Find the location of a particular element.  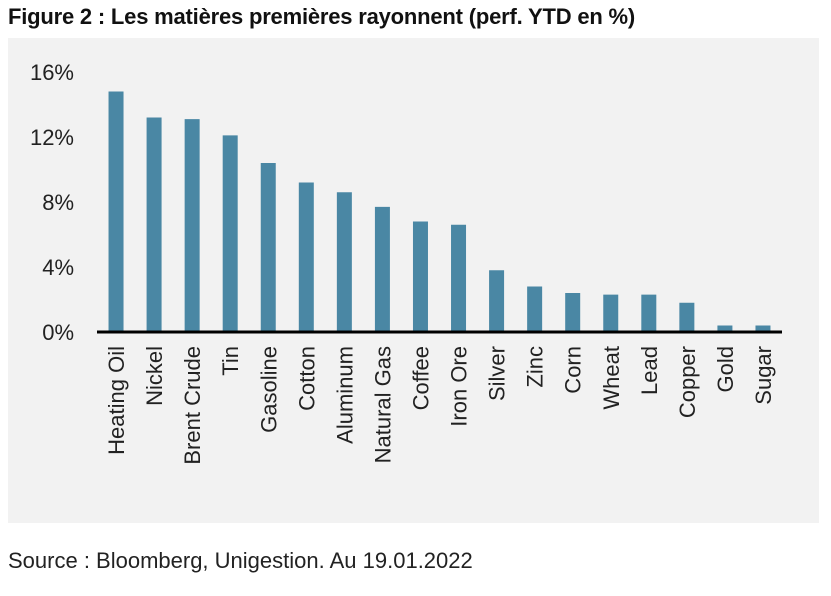

bar-iron-ore is located at coordinates (459, 278).